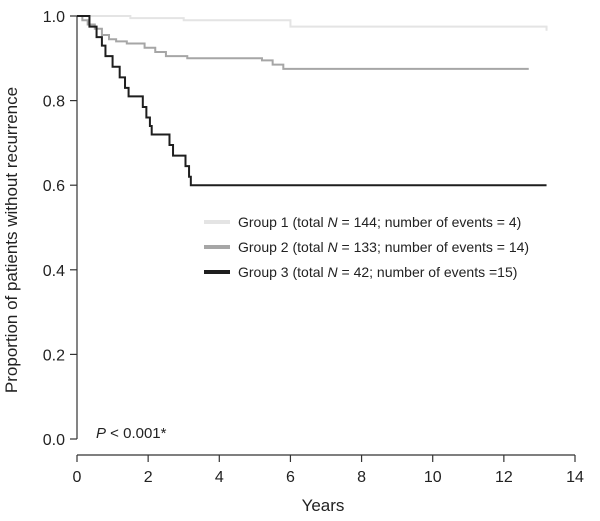 The width and height of the screenshot is (600, 521). Describe the element at coordinates (504, 477) in the screenshot. I see `x-tick-label: 12` at that location.